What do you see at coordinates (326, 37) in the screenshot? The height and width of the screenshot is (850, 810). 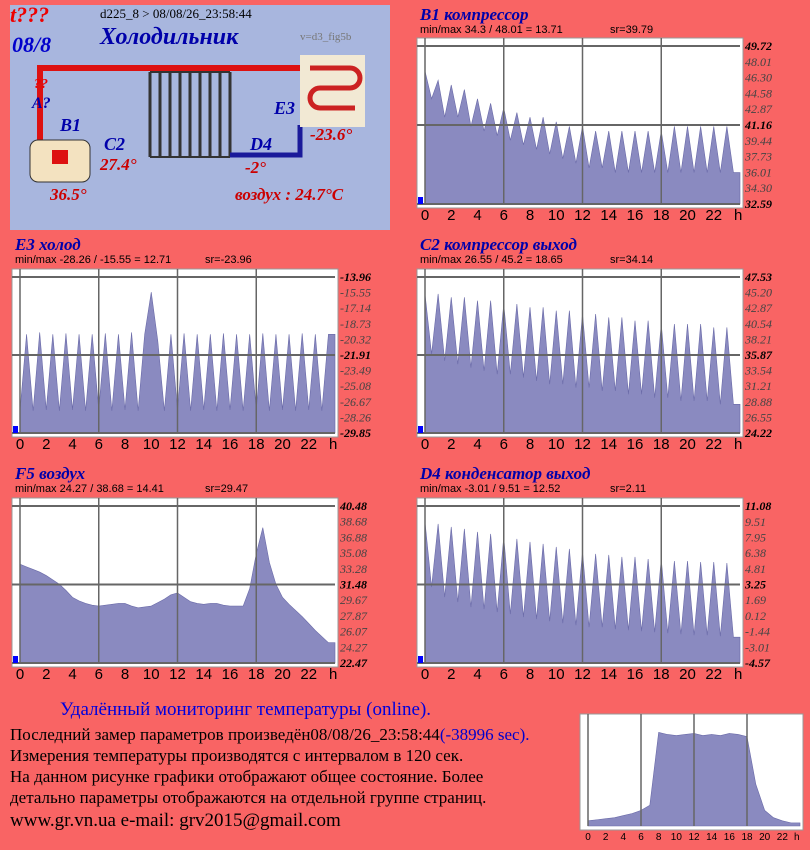 I see `version: v=d3_fig5b` at bounding box center [326, 37].